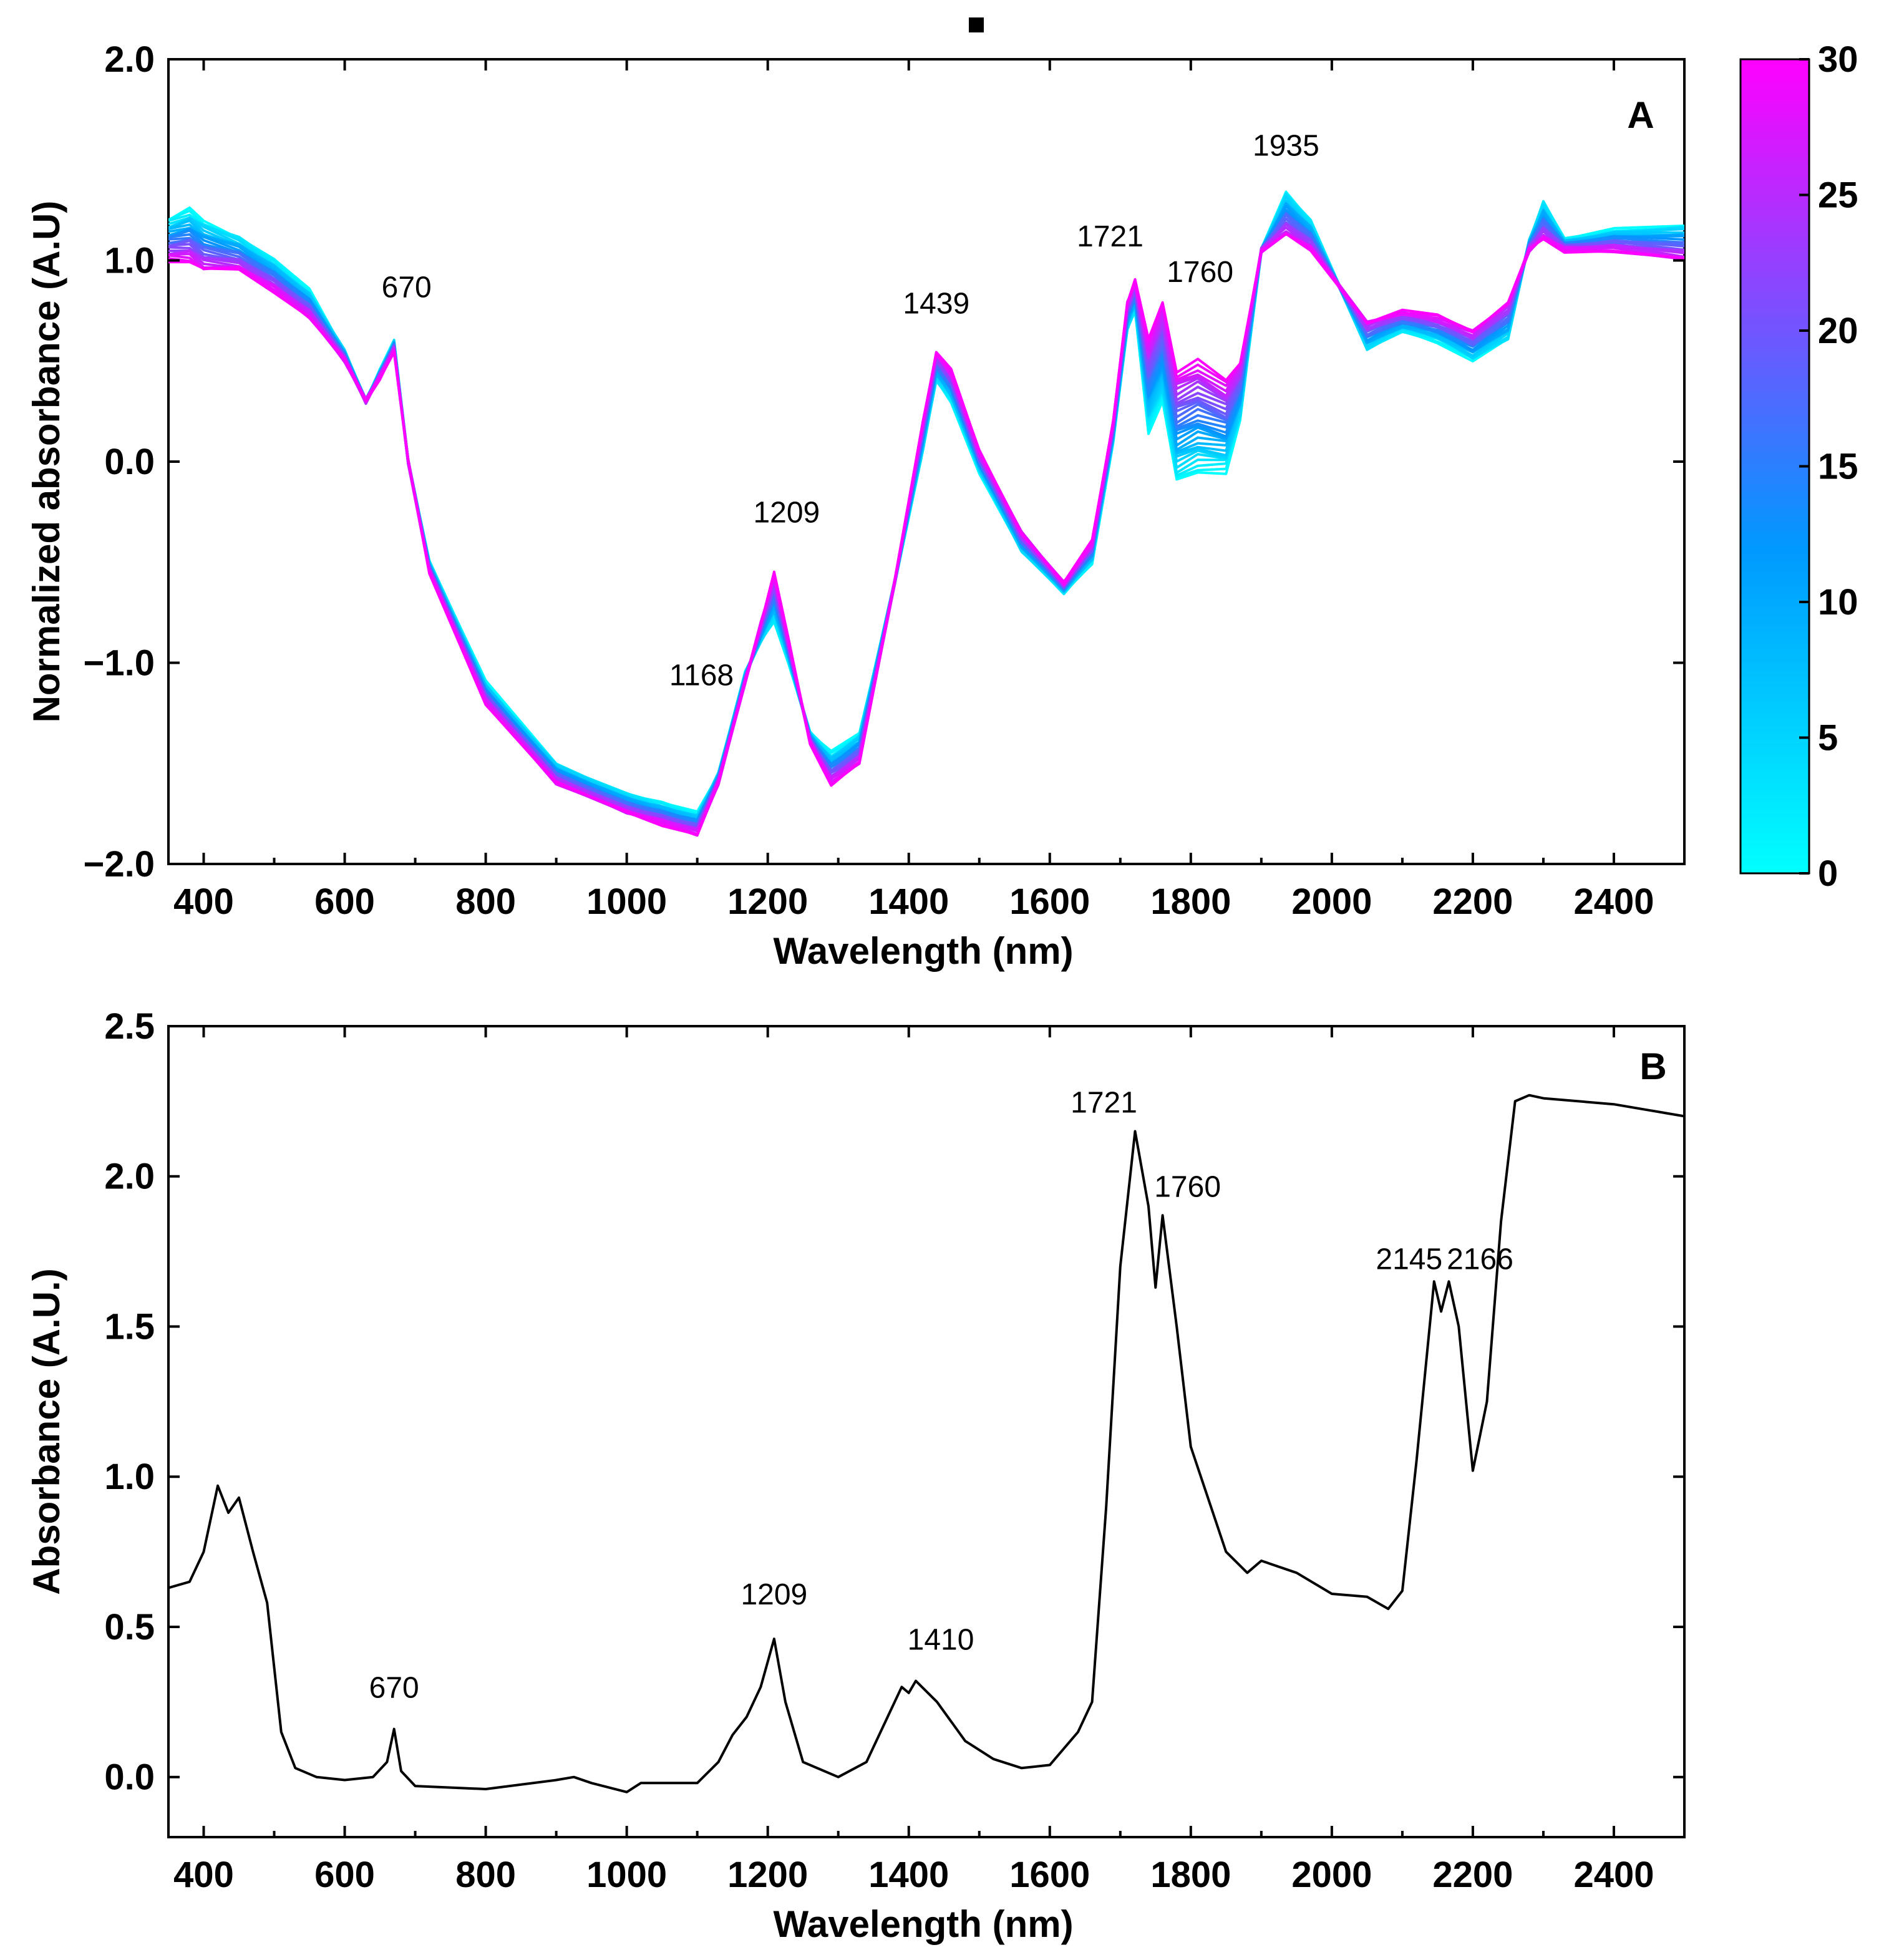  What do you see at coordinates (1614, 1875) in the screenshot?
I see `panel-b-x-tick-label: 2400` at bounding box center [1614, 1875].